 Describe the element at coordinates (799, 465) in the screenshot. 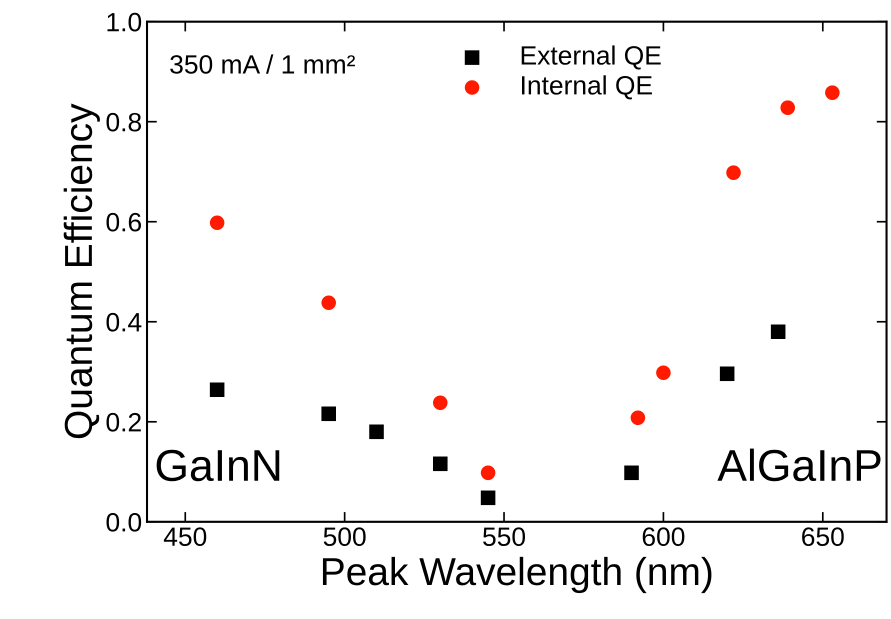

I see `annotation: AlGaInP` at that location.